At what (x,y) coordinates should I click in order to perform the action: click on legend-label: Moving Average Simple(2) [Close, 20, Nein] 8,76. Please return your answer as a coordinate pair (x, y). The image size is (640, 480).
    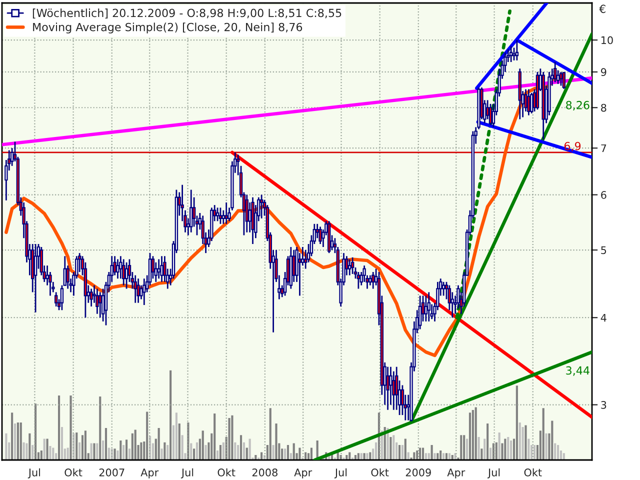
    Looking at the image, I should click on (167, 28).